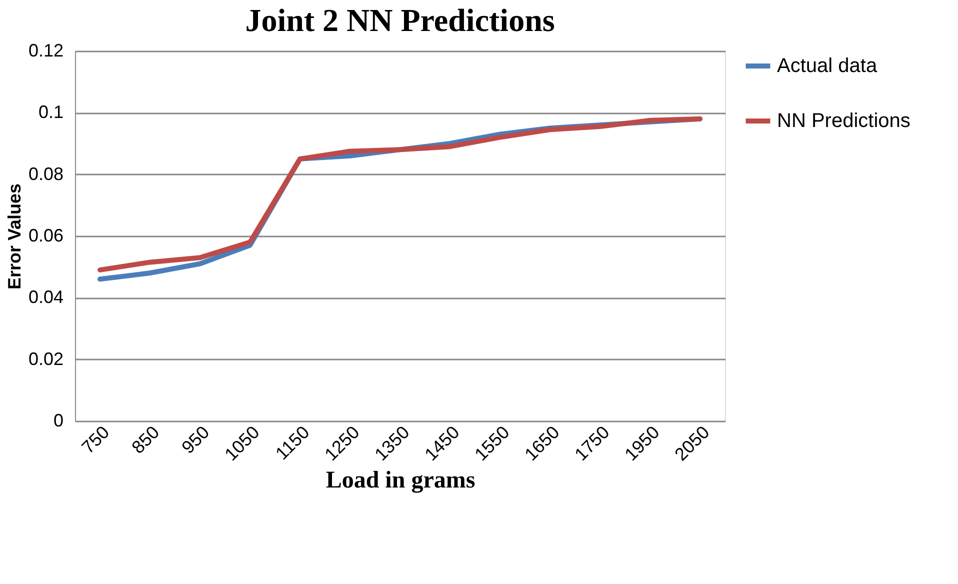 The image size is (958, 584). Describe the element at coordinates (401, 481) in the screenshot. I see `x-axis-title: Load in grams` at that location.